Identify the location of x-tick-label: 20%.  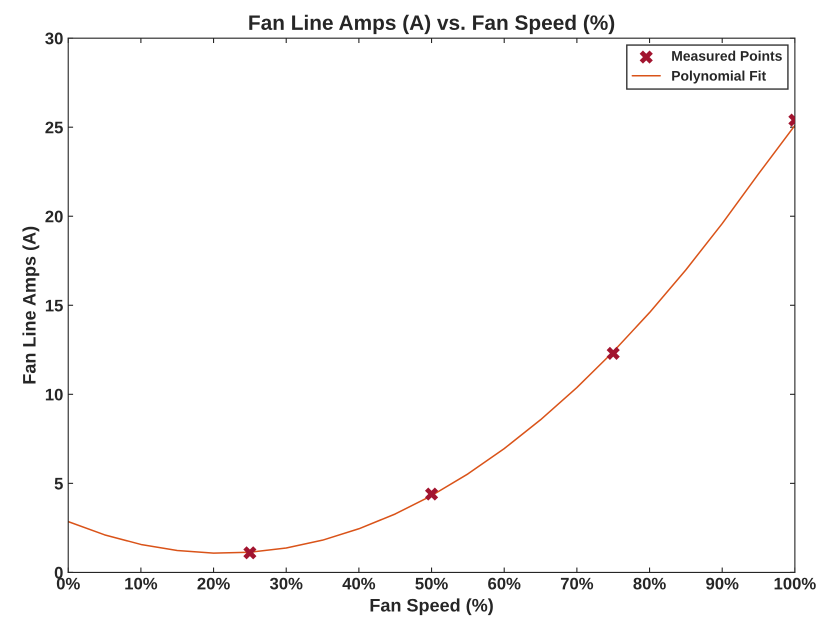
(213, 584).